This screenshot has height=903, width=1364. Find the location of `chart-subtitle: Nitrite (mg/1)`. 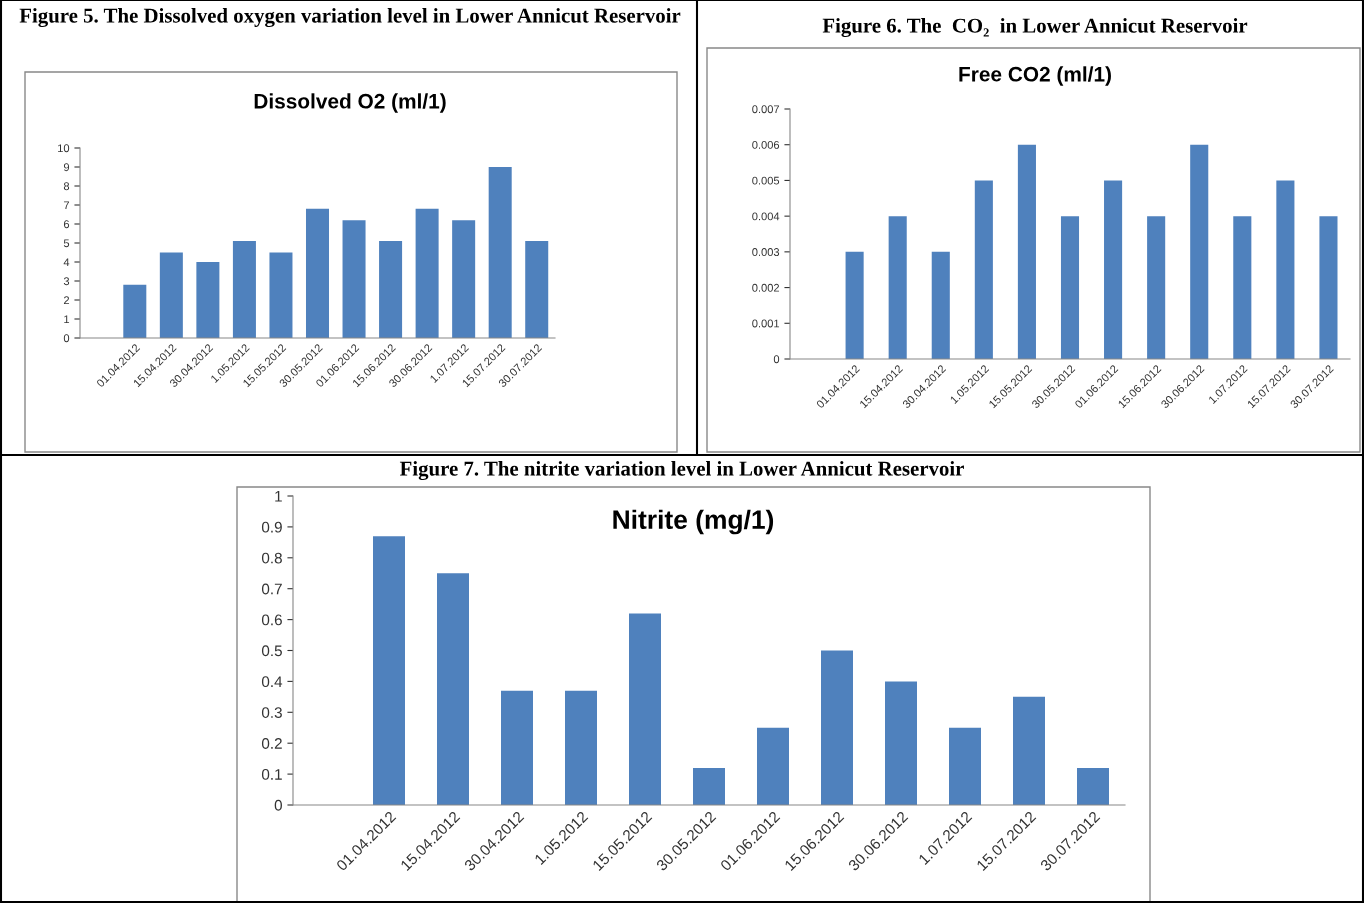

chart-subtitle: Nitrite (mg/1) is located at coordinates (693, 522).